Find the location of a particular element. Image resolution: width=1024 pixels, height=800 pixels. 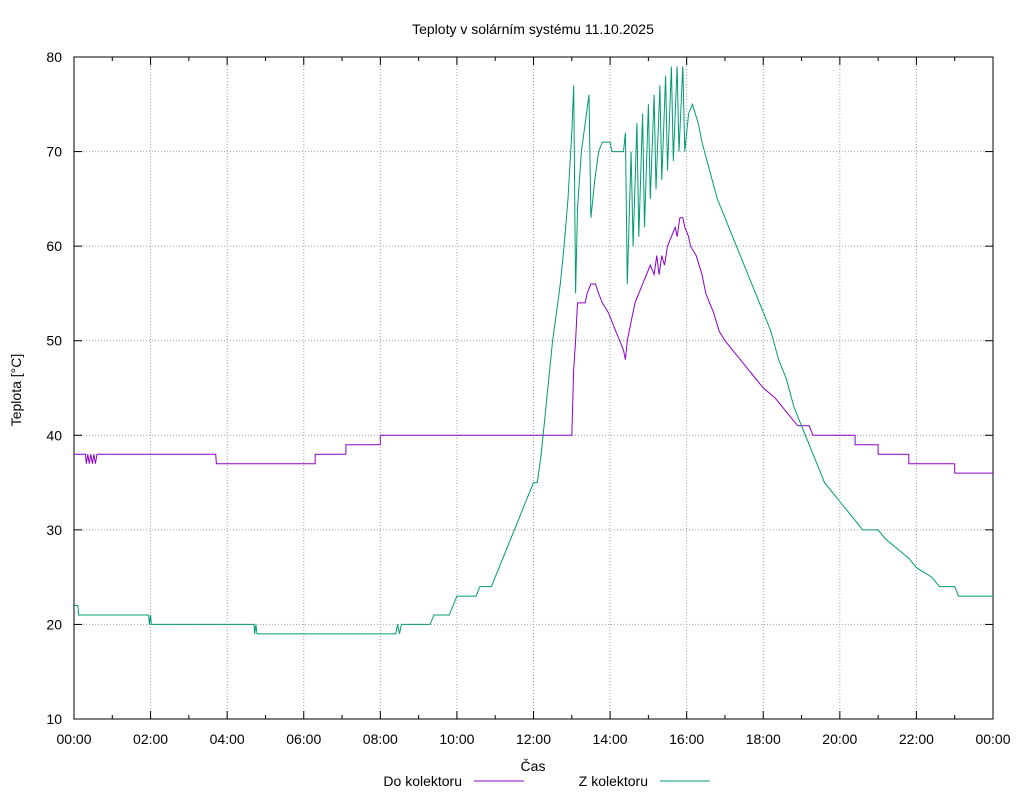

x-tick-label: 12:00 is located at coordinates (533, 739).